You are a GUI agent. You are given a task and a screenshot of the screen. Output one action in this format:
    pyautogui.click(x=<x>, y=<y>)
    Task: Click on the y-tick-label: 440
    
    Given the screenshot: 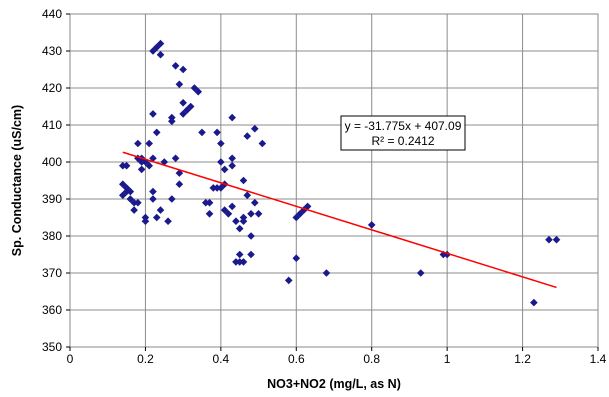 What is the action you would take?
    pyautogui.click(x=52, y=14)
    